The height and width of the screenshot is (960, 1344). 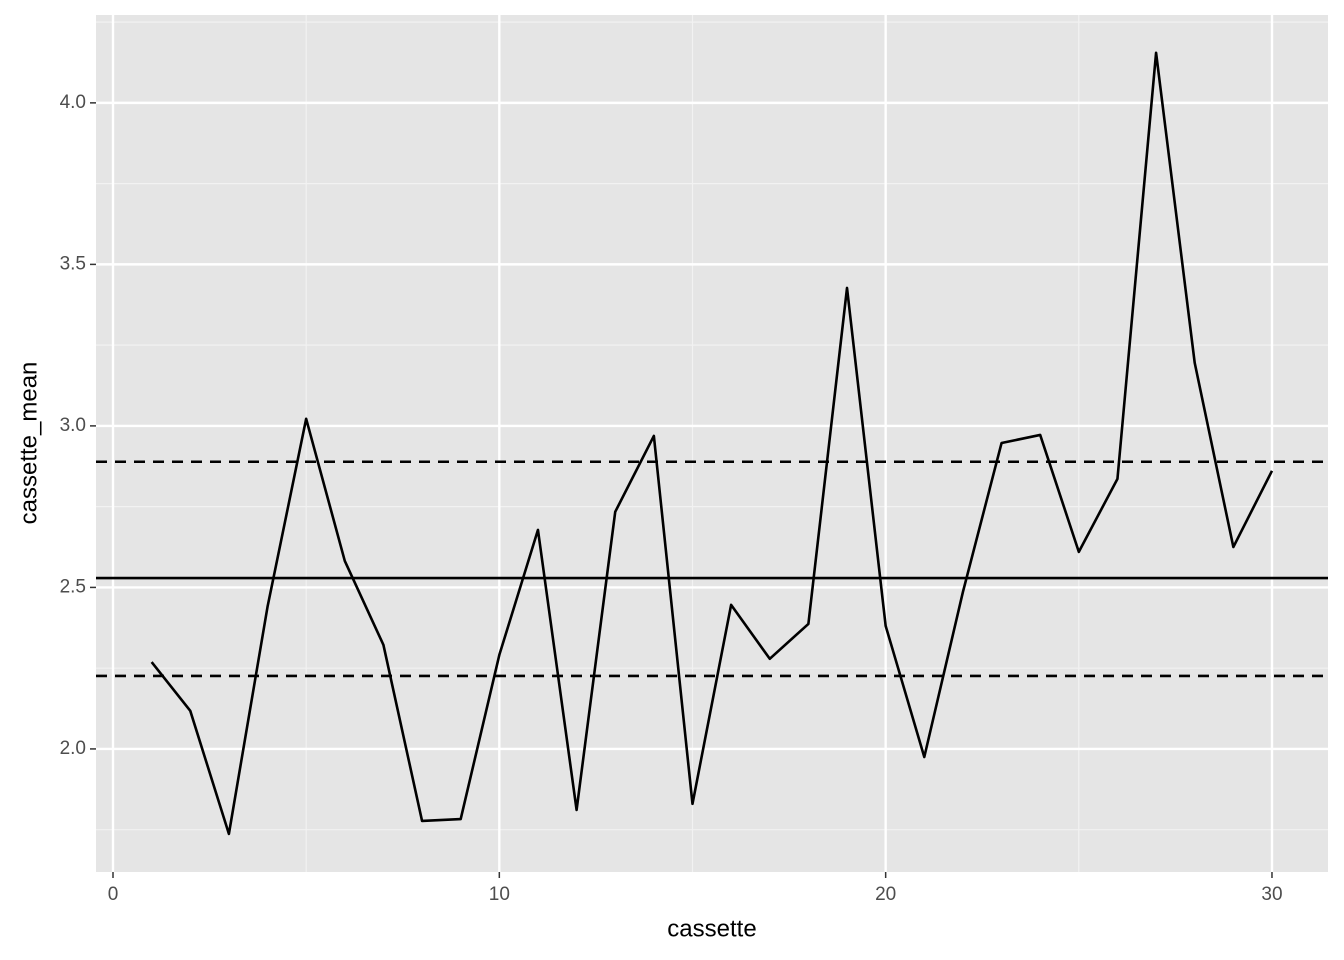 What do you see at coordinates (73, 102) in the screenshot?
I see `y-tick-label: 4.0` at bounding box center [73, 102].